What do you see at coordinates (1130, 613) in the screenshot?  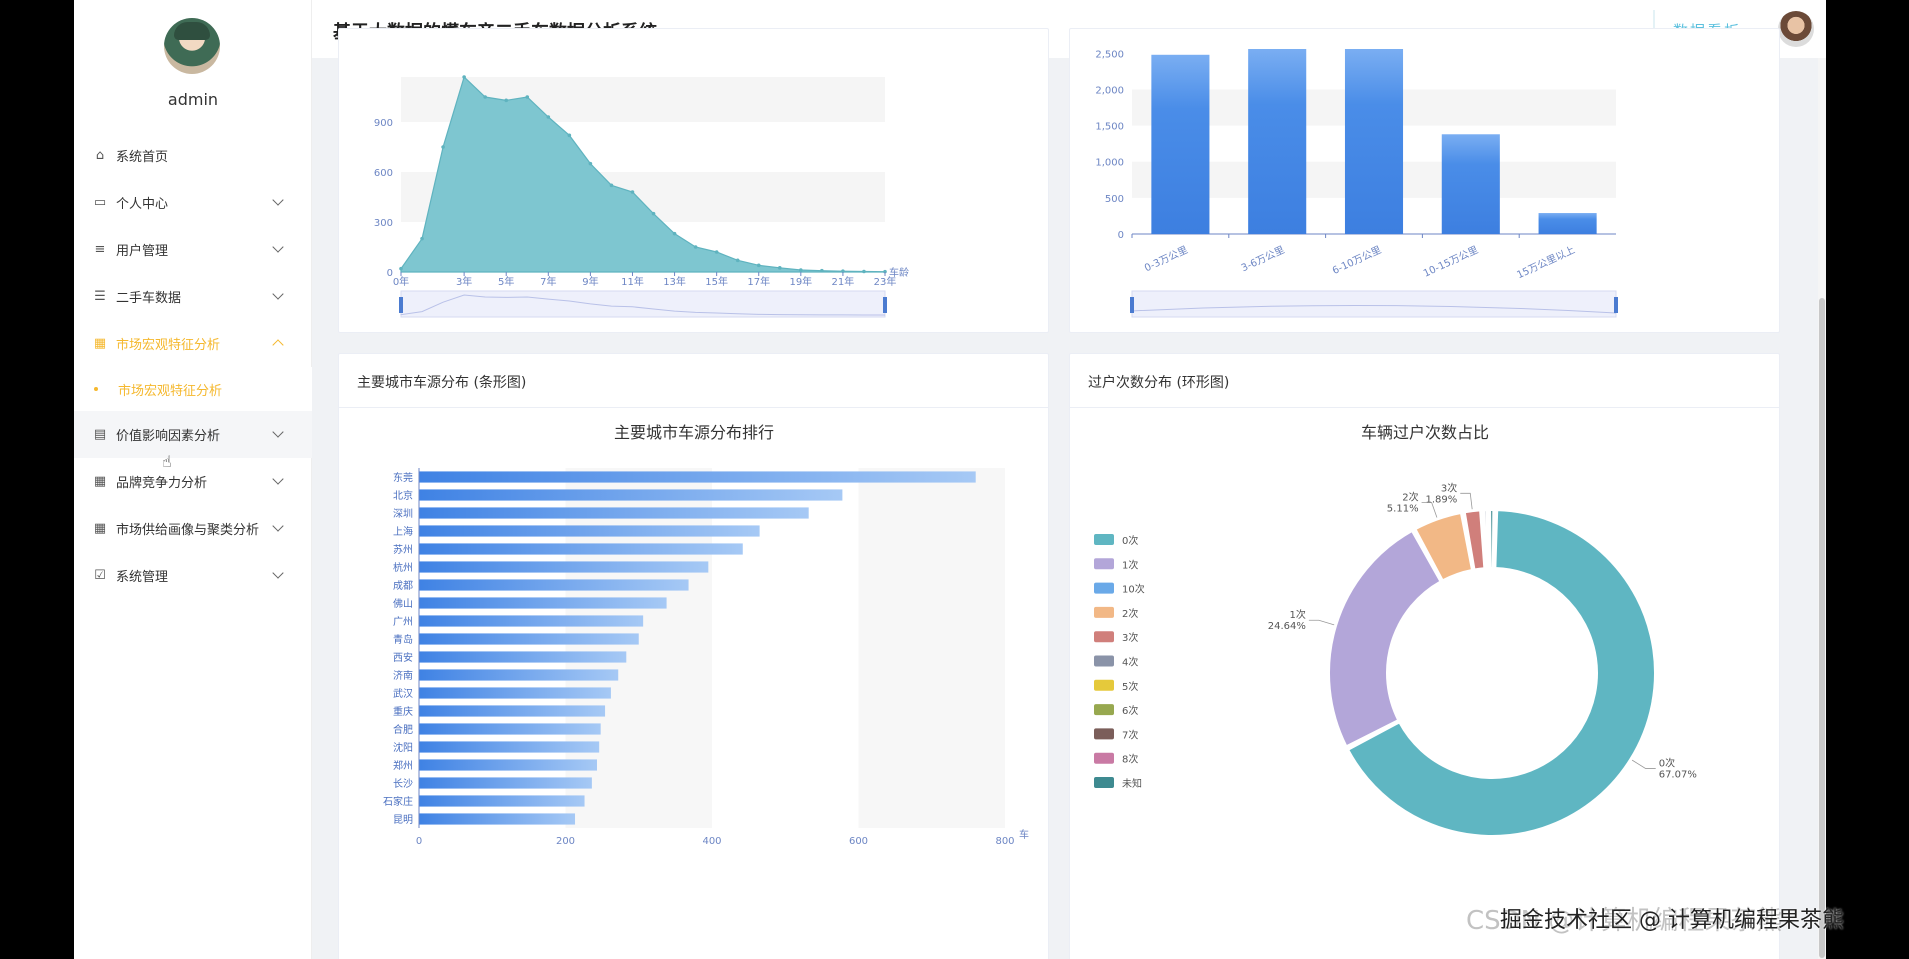 I see `legend-label: 2次` at bounding box center [1130, 613].